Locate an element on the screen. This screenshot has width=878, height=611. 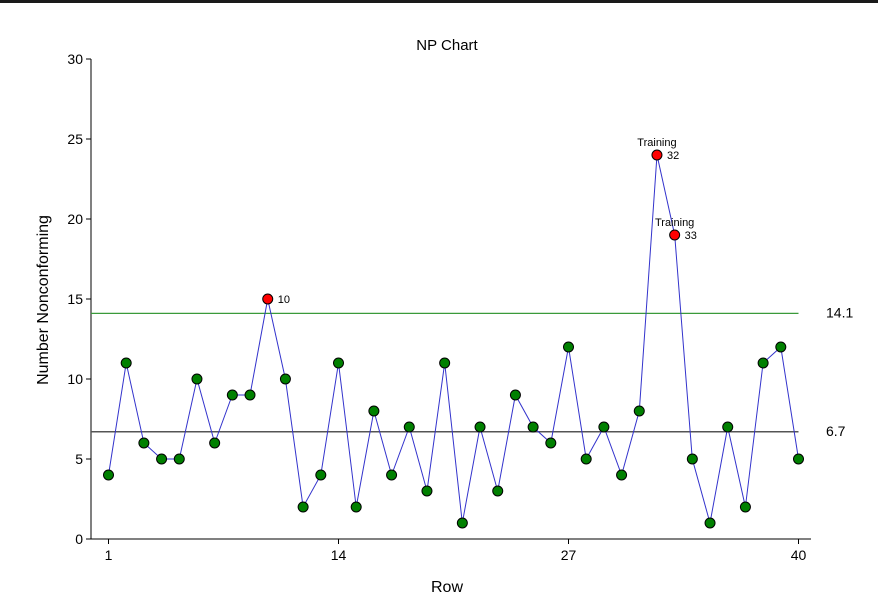
point-label: 32 is located at coordinates (673, 156).